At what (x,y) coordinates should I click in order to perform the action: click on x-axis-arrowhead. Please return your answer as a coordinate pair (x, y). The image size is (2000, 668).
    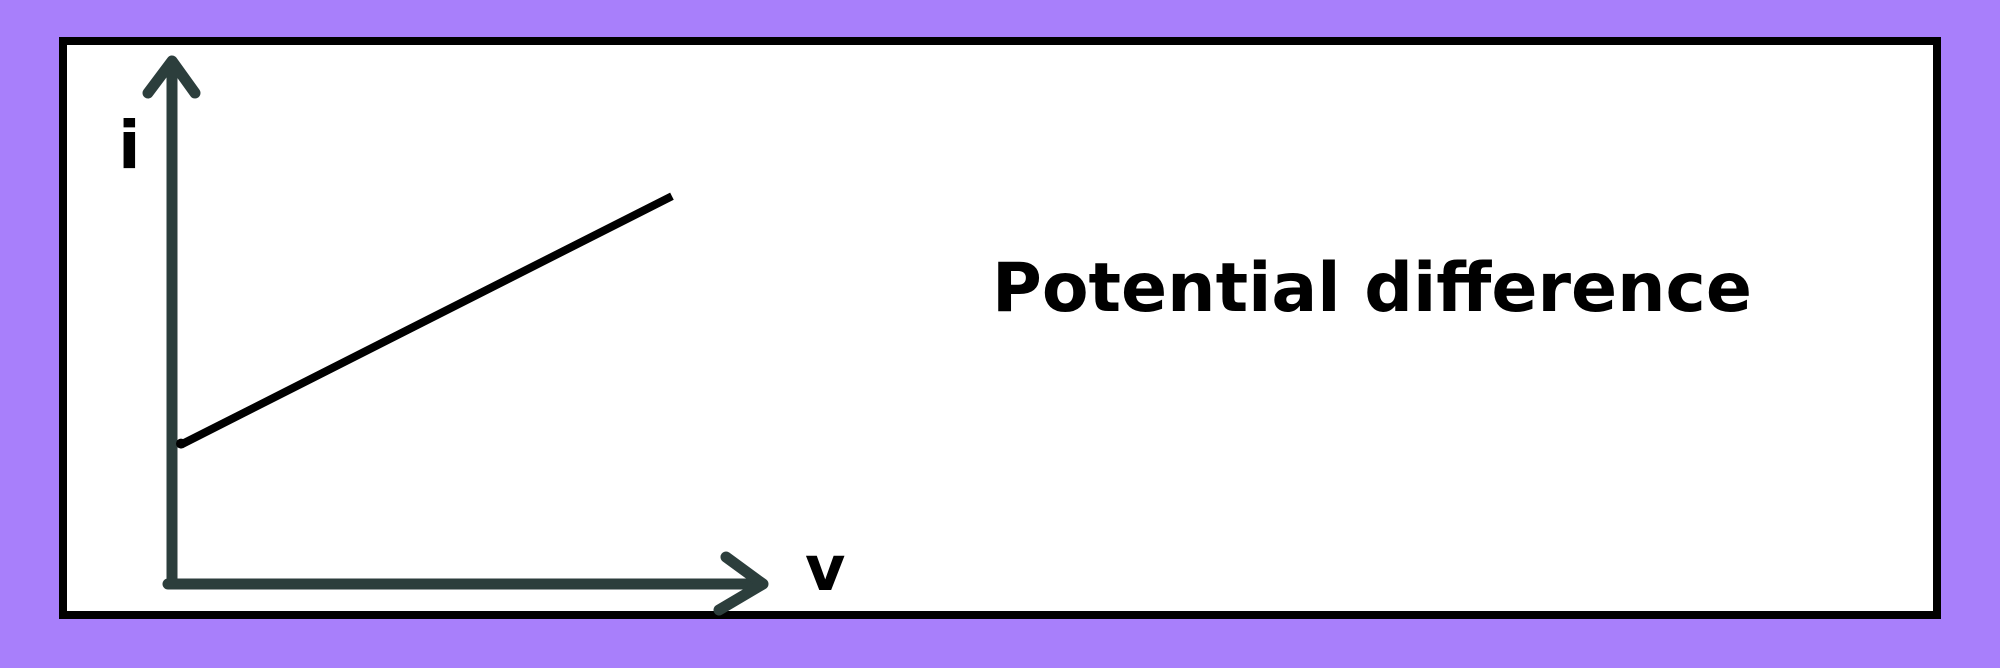
    Looking at the image, I should click on (741, 583).